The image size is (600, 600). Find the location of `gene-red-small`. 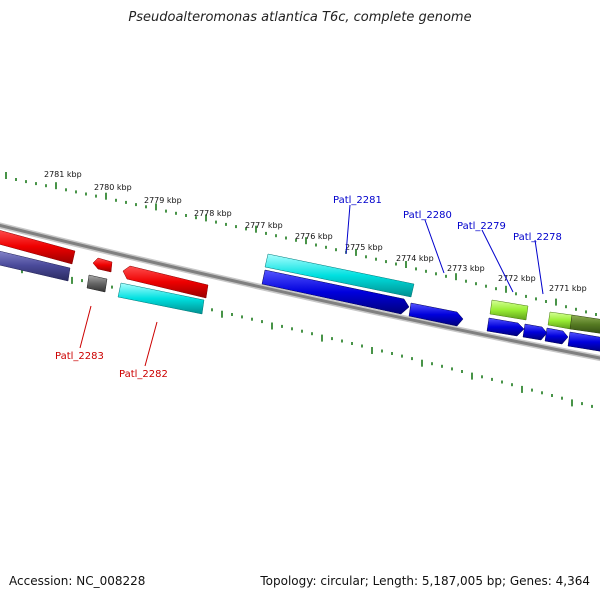

gene-red-small is located at coordinates (102, 265).